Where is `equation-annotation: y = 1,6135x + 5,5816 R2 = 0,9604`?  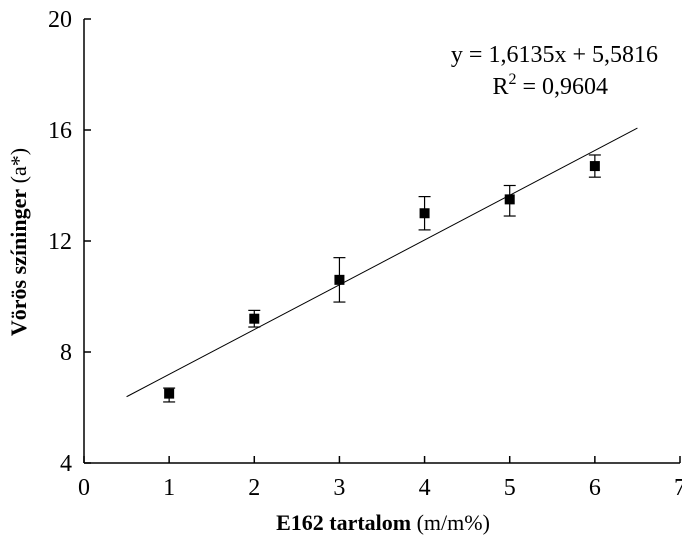 equation-annotation: y = 1,6135x + 5,5816 R2 = 0,9604 is located at coordinates (554, 71).